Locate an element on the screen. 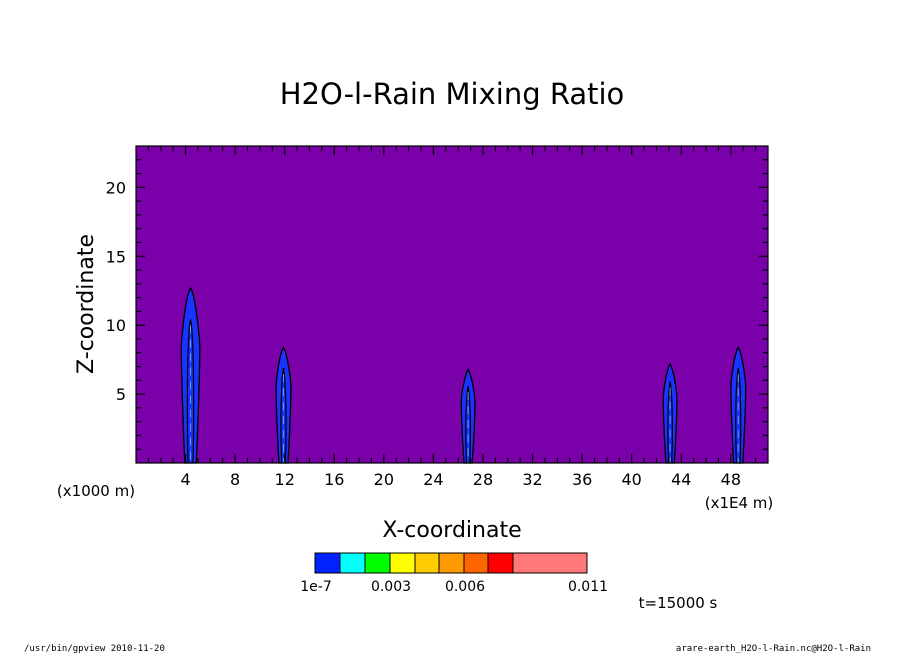 The image size is (904, 654). colorbar-label: 0.003 is located at coordinates (391, 587).